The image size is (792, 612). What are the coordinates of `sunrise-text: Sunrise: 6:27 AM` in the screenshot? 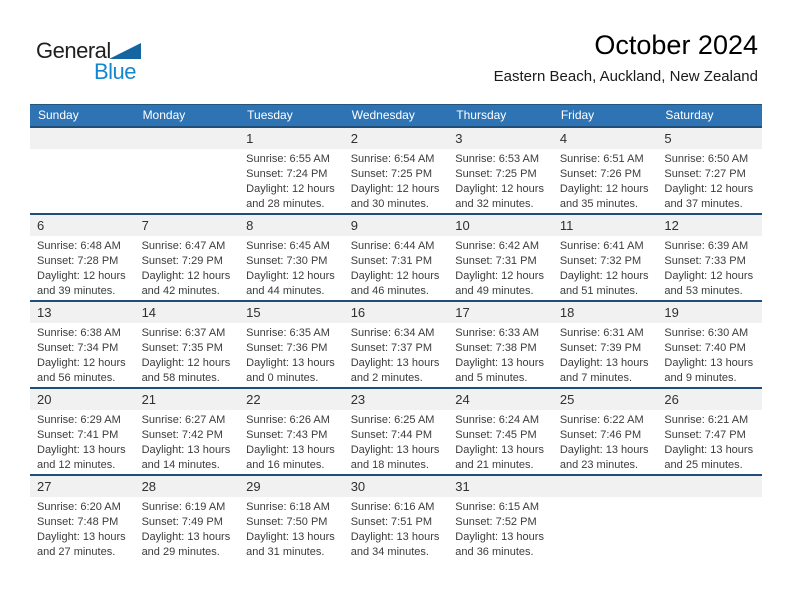 It's located at (183, 420).